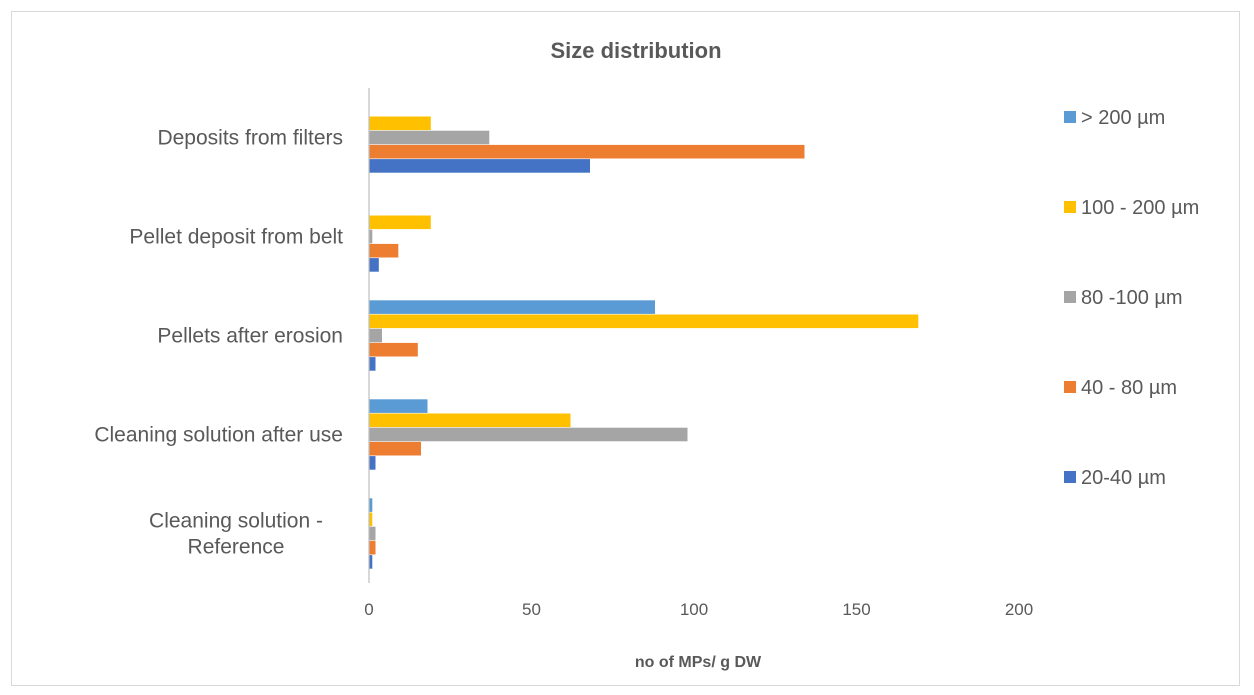  I want to click on legend-label: > 200 µm, so click(1123, 118).